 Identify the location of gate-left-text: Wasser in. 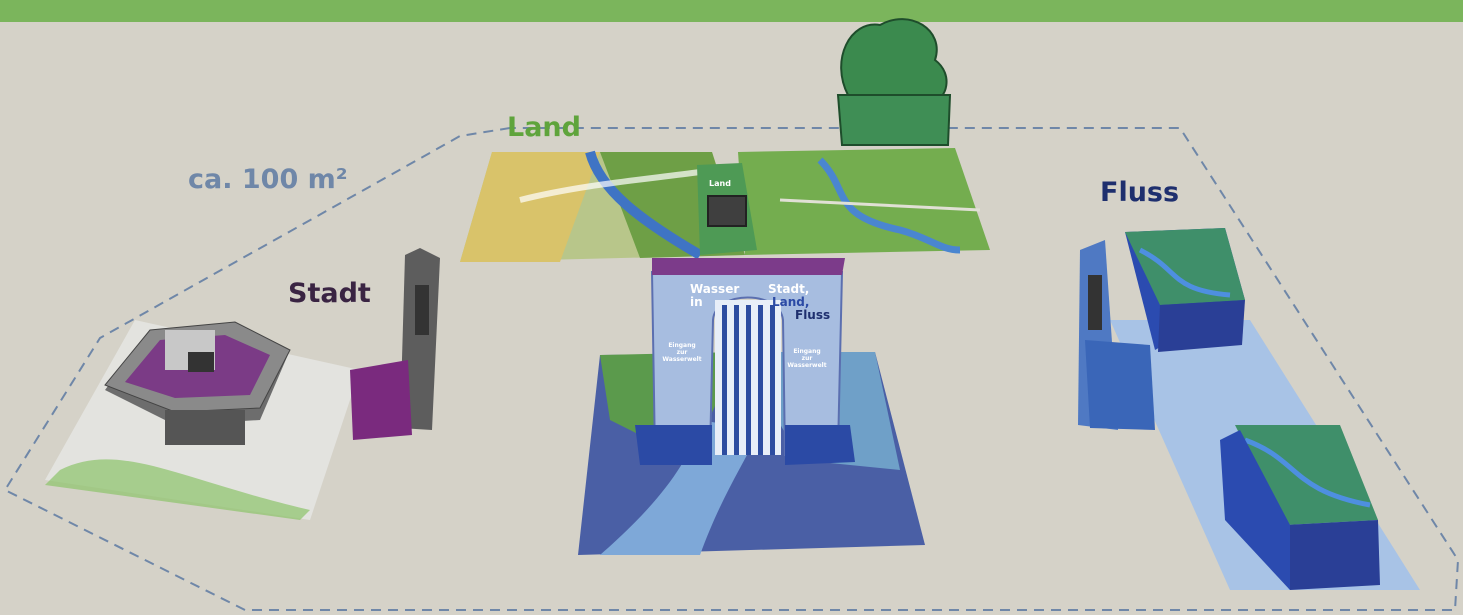
(715, 295).